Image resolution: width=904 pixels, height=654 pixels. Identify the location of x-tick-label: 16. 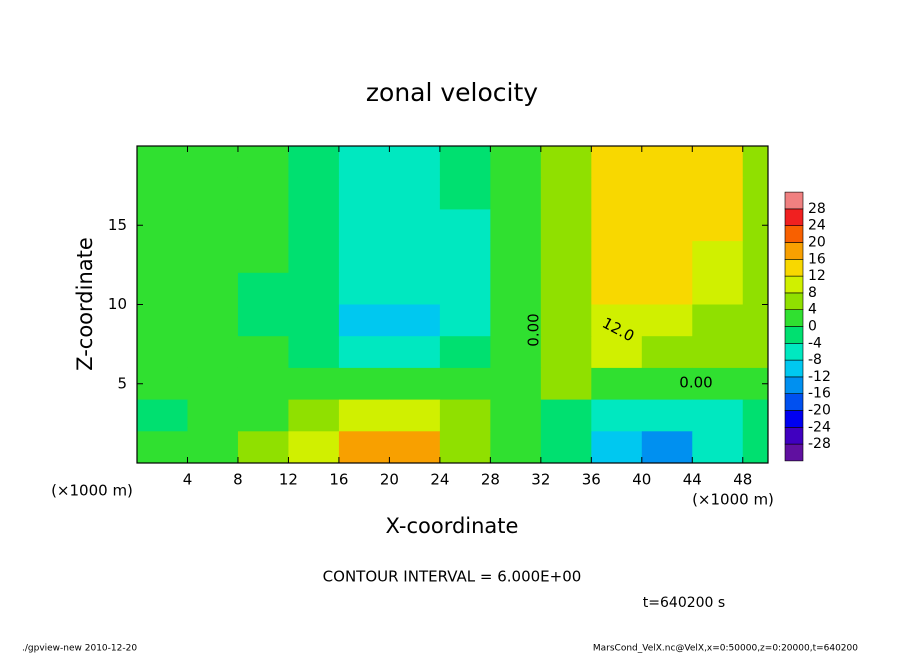
(338, 480).